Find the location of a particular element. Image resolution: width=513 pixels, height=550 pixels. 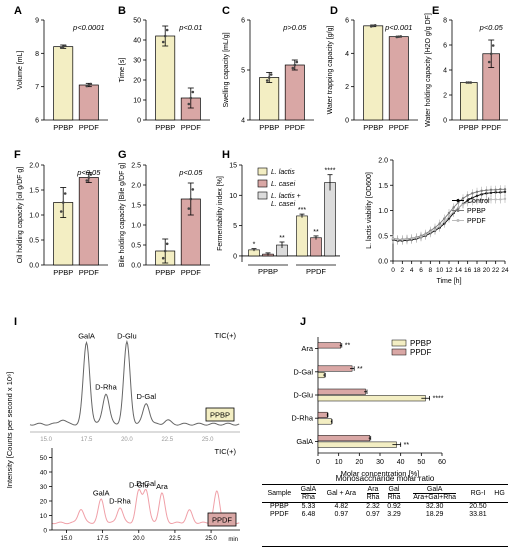

y-axis-label: Time [s] is located at coordinates (122, 70).